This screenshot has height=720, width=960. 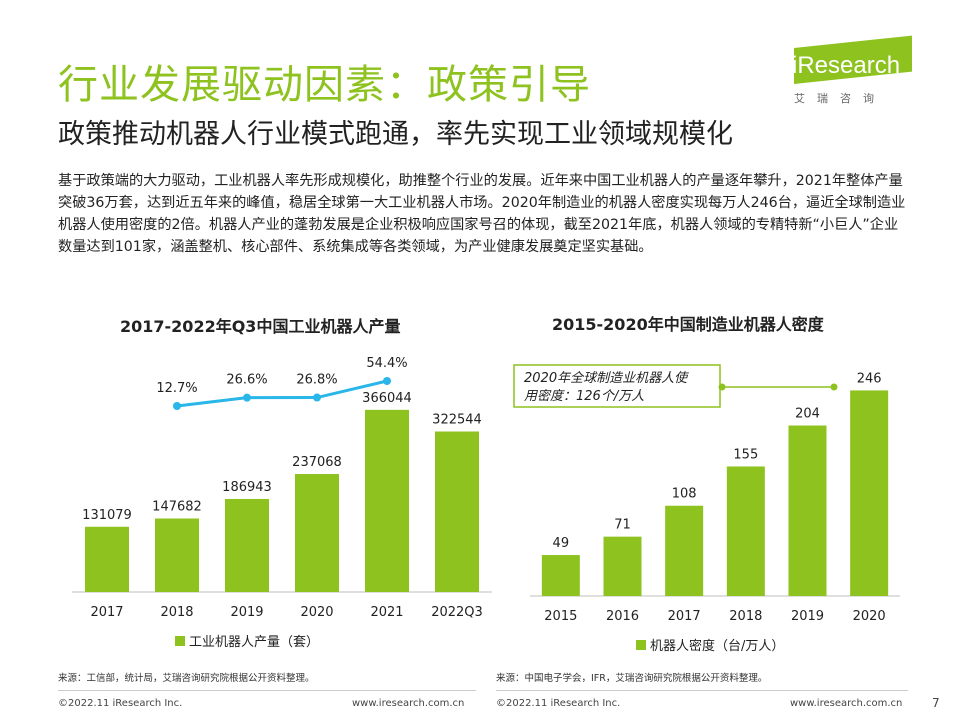 I want to click on chart-1-tick-label-2018: 2018, so click(x=176, y=612).